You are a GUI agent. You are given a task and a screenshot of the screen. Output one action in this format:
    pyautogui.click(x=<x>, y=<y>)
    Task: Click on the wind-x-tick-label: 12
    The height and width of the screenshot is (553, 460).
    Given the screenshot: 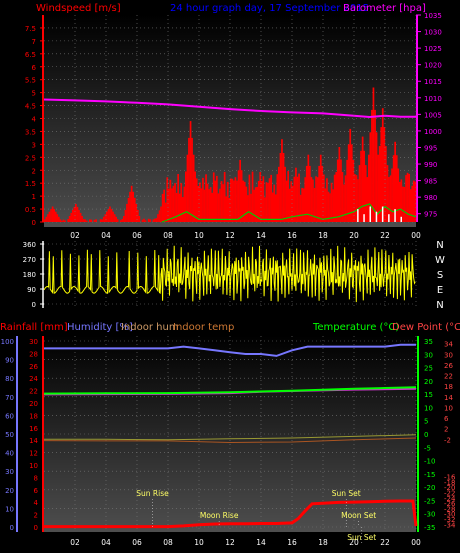 What is the action you would take?
    pyautogui.click(x=230, y=235)
    